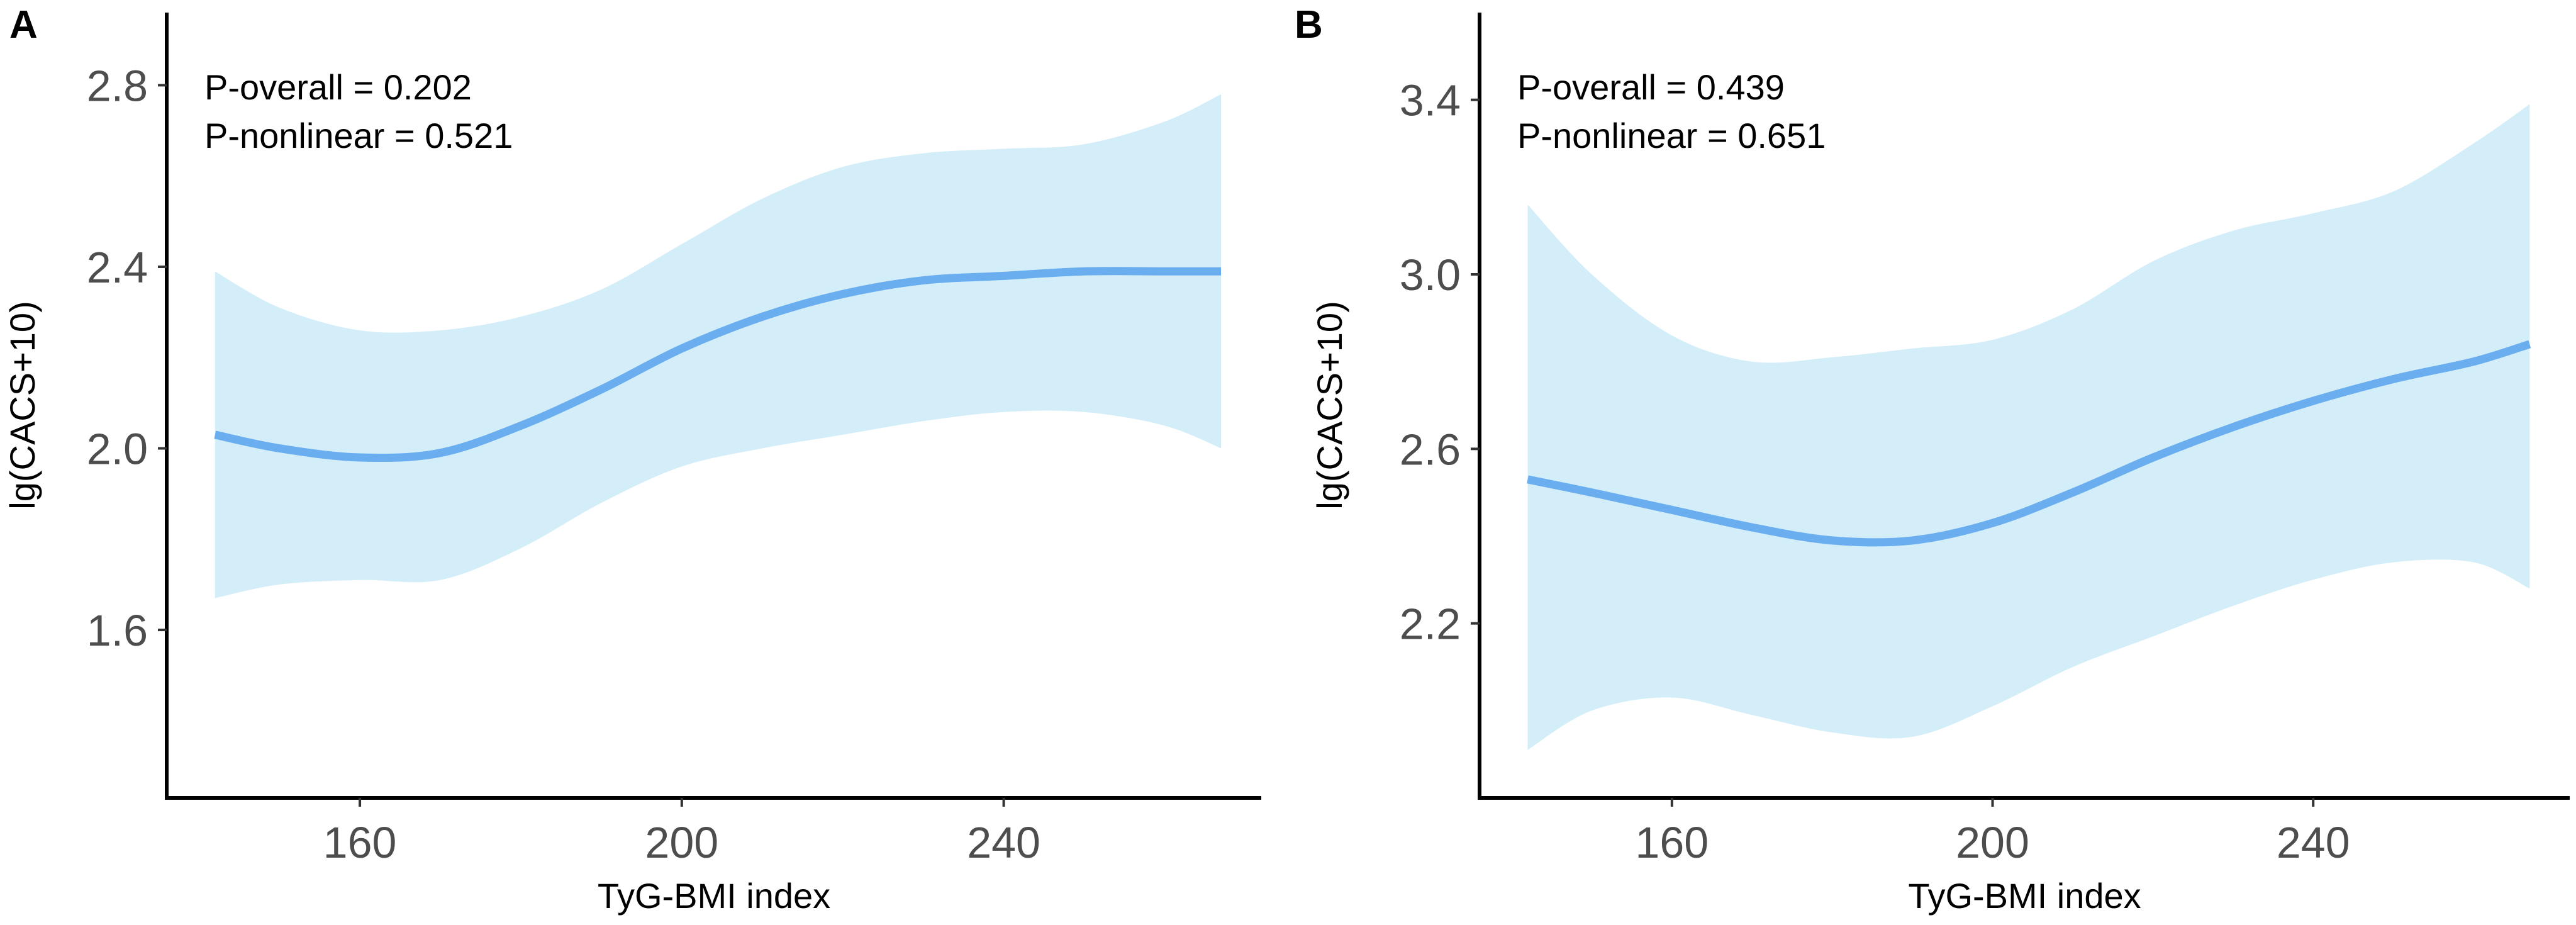 The width and height of the screenshot is (2576, 925). What do you see at coordinates (117, 85) in the screenshot?
I see `panel-a-y-tick-label: 2.8` at bounding box center [117, 85].